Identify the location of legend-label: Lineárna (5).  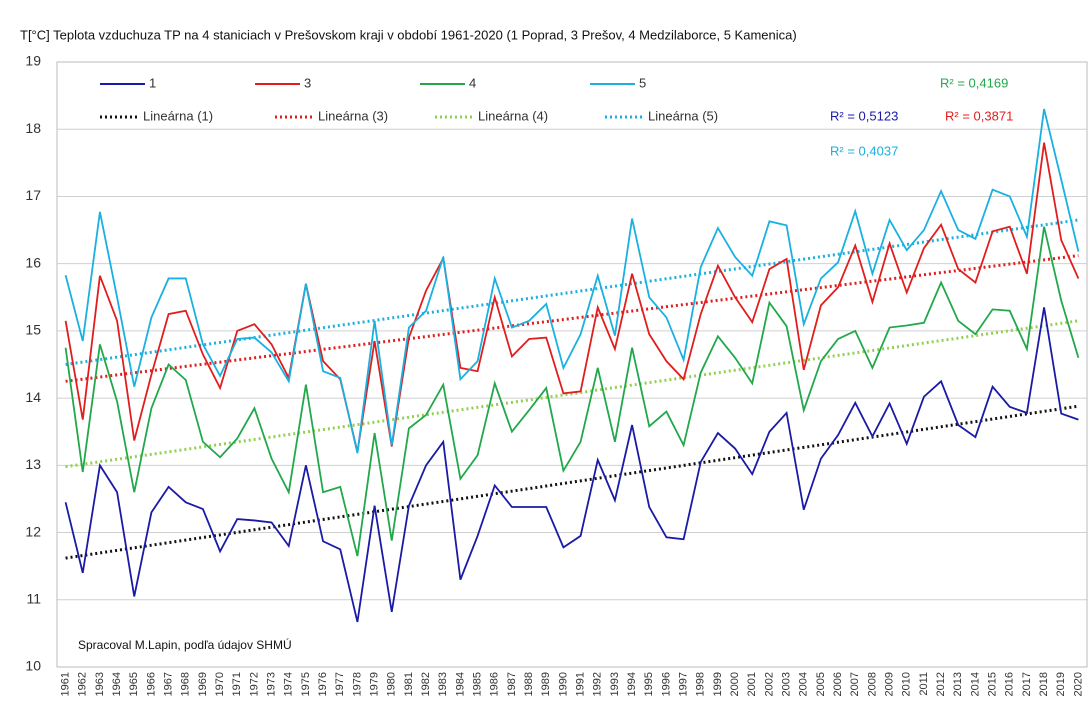
(683, 115).